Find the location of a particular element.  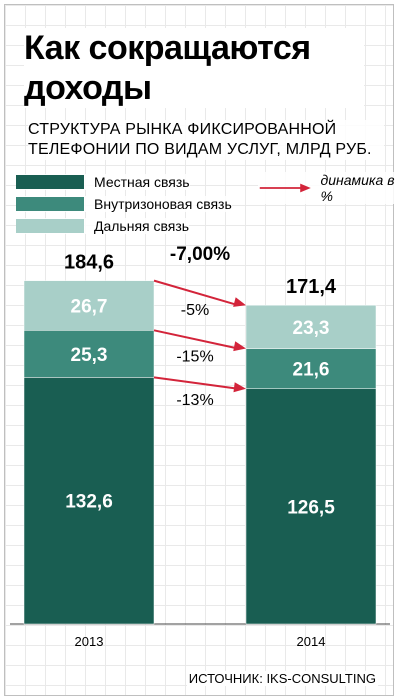

value-label-local-2013: 132,6 is located at coordinates (89, 502).